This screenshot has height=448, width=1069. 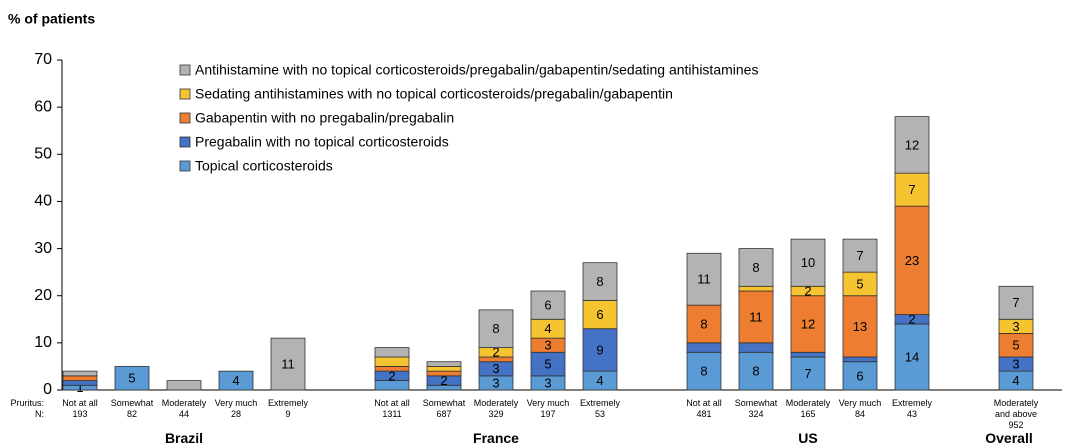 I want to click on data-label: 1, so click(x=79, y=387).